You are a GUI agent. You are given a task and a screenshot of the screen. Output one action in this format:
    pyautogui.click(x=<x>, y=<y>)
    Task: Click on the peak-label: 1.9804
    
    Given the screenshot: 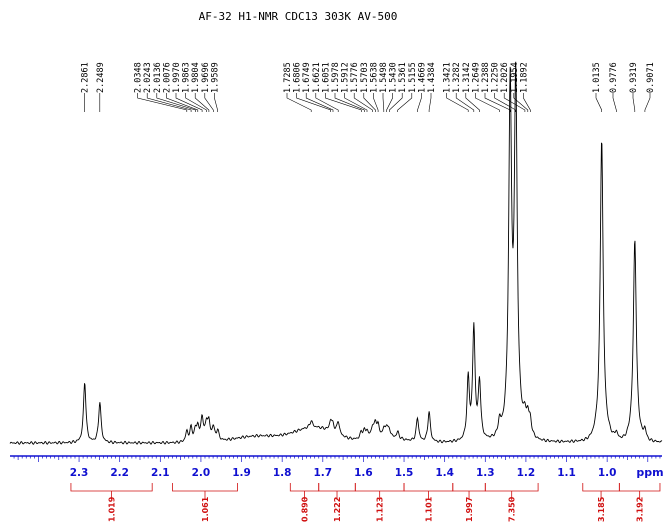 What is the action you would take?
    pyautogui.click(x=196, y=77)
    